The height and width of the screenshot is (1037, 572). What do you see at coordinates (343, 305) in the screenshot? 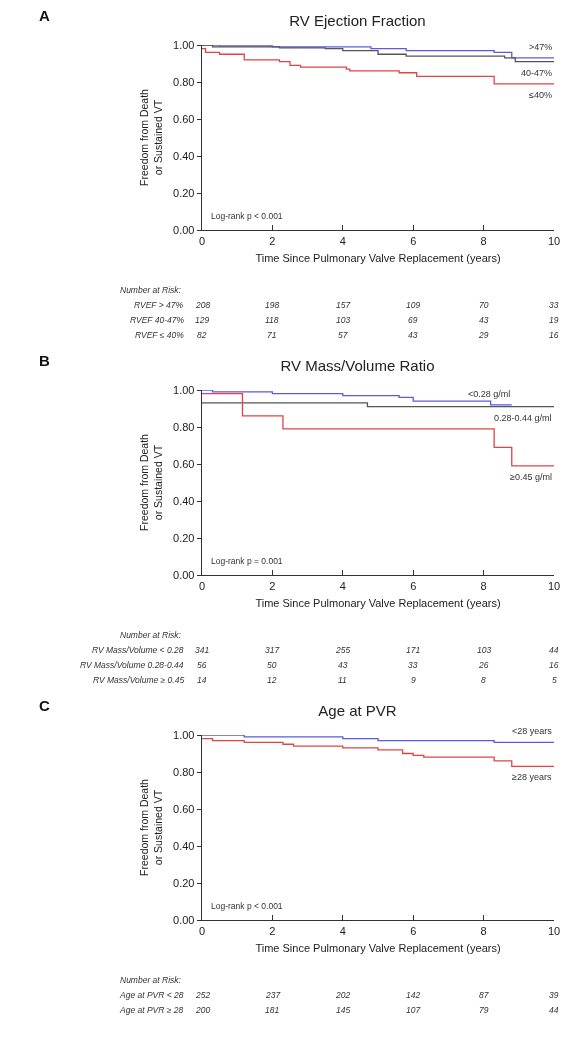
I see `text: 157` at bounding box center [343, 305].